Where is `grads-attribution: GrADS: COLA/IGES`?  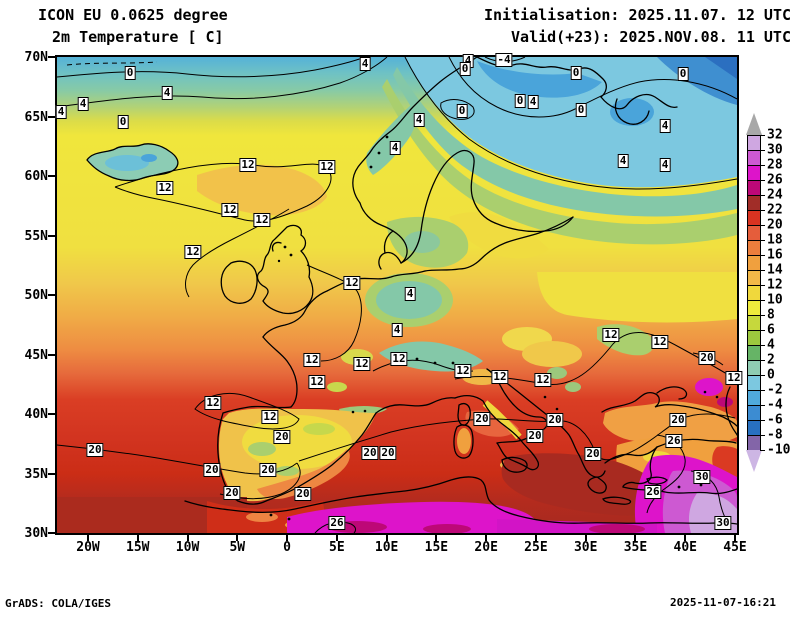 grads-attribution: GrADS: COLA/IGES is located at coordinates (58, 603).